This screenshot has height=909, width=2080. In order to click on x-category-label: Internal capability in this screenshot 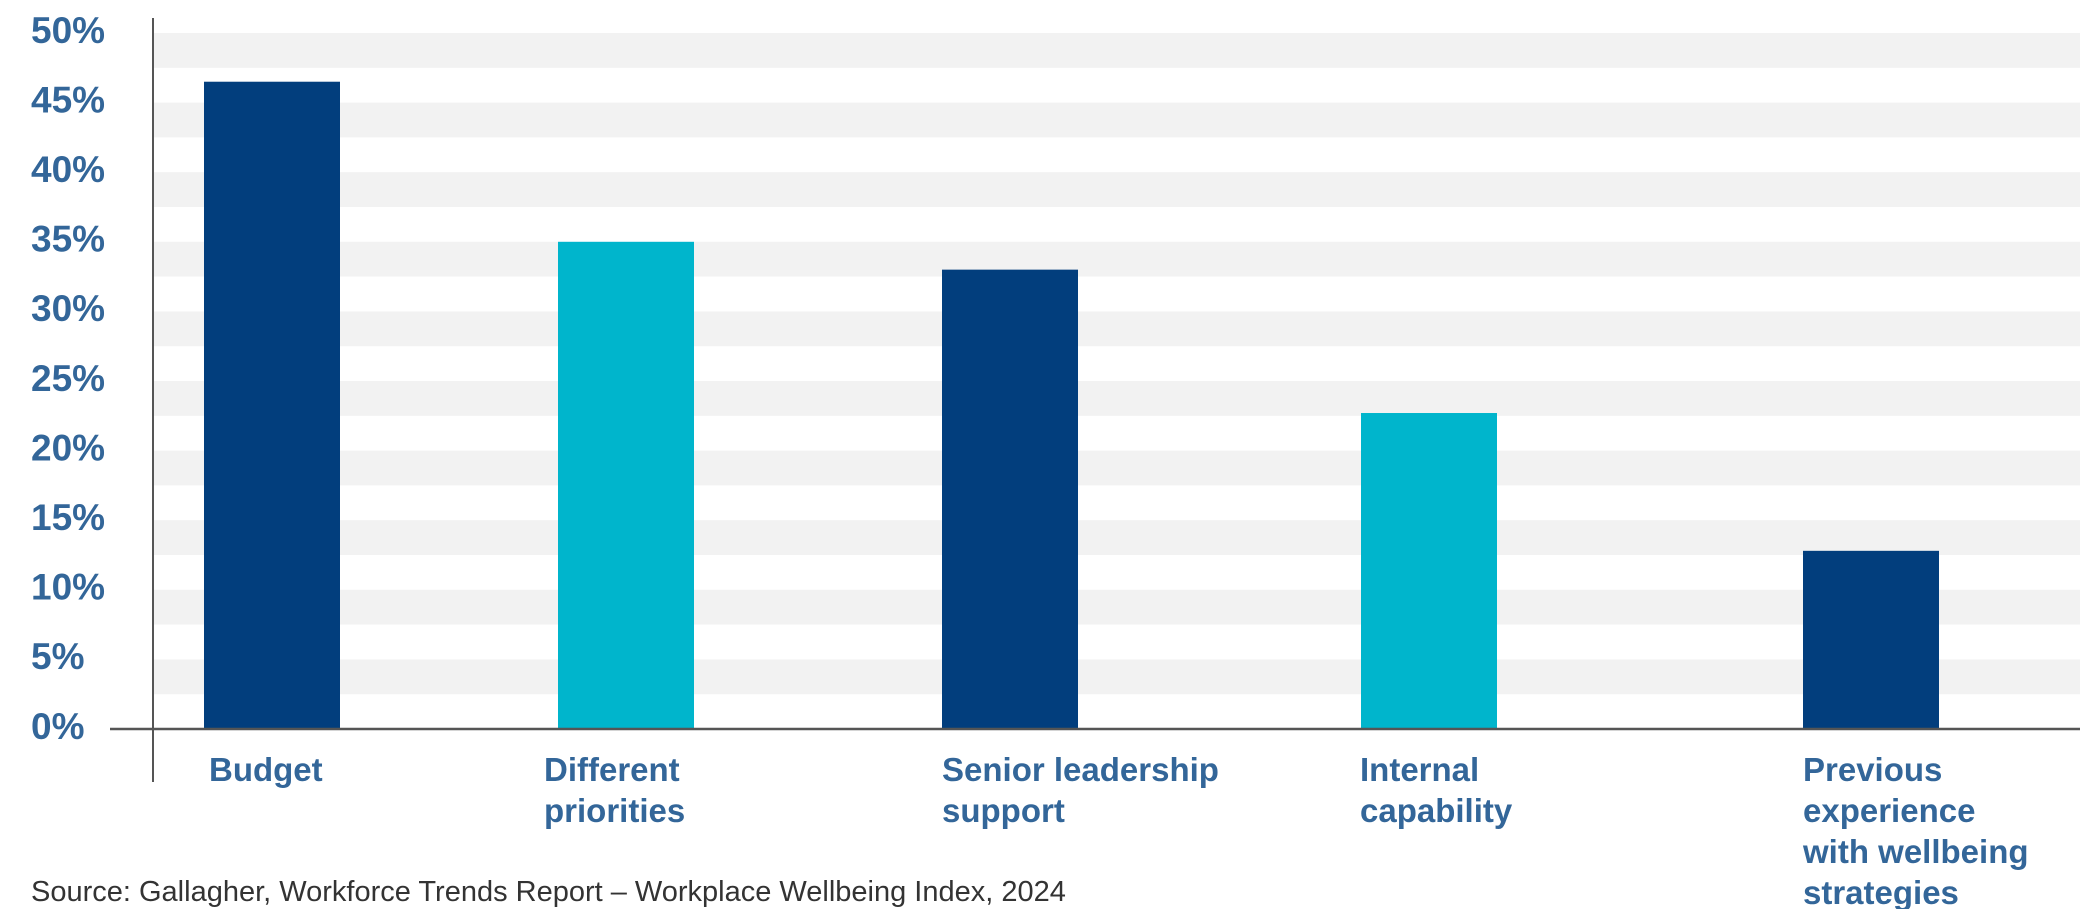, I will do `click(1436, 790)`.